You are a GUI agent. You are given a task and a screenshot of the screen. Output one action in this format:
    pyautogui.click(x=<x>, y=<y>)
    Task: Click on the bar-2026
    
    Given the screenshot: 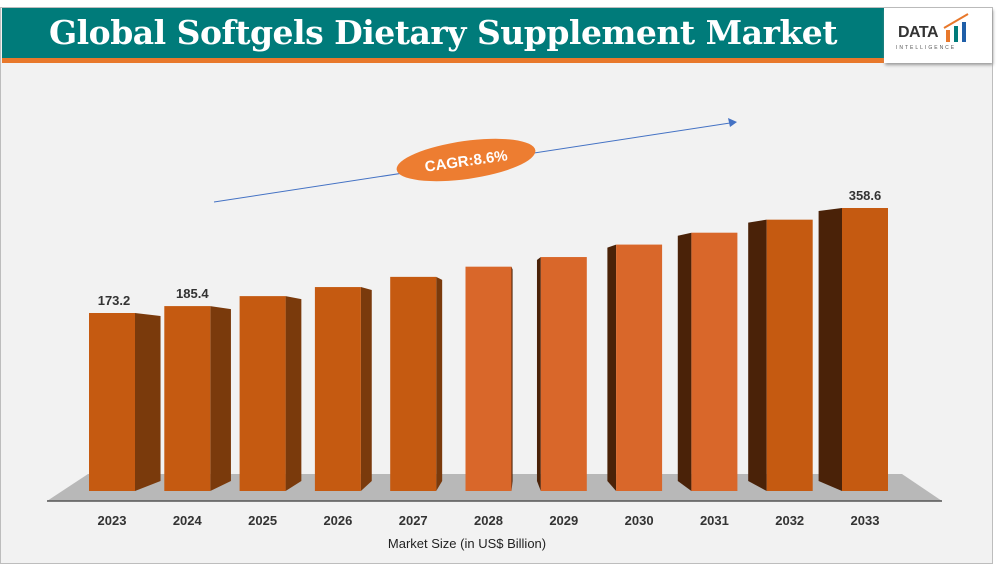 What is the action you would take?
    pyautogui.click(x=337, y=389)
    